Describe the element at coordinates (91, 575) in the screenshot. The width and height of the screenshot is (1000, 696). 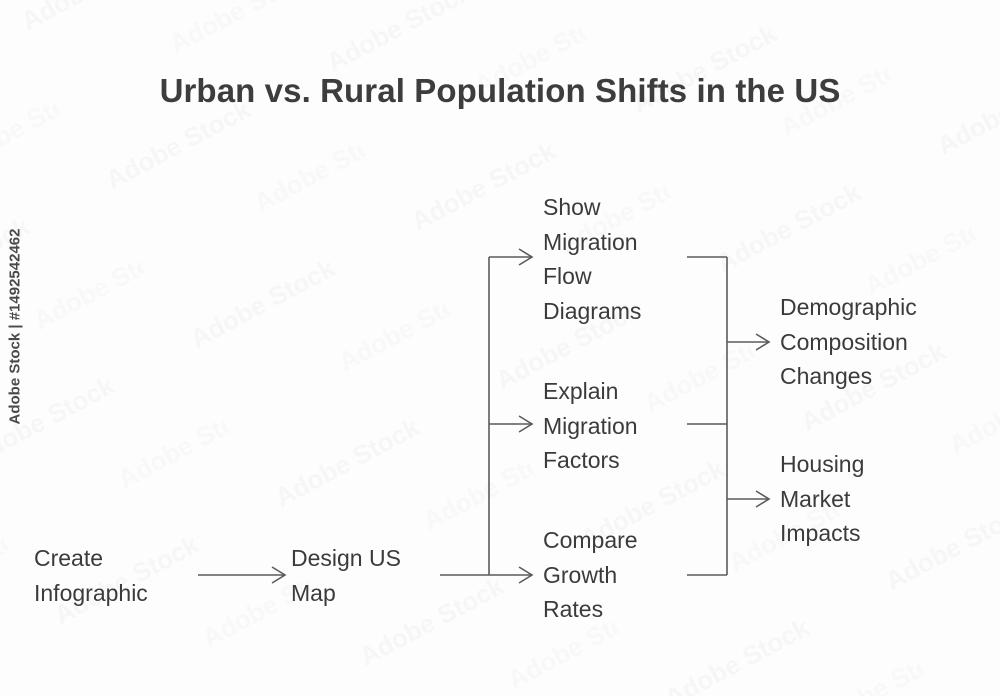
I see `node-create-infographic: Create Infographic` at that location.